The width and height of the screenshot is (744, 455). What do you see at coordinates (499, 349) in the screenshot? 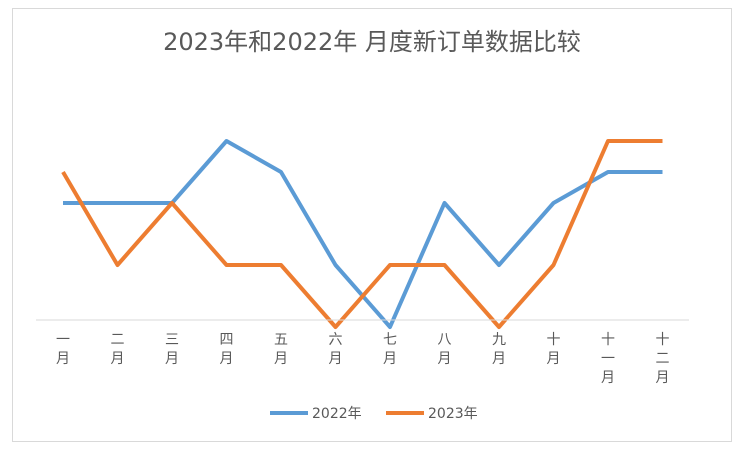
I see `x-tick-label: 九月` at bounding box center [499, 349].